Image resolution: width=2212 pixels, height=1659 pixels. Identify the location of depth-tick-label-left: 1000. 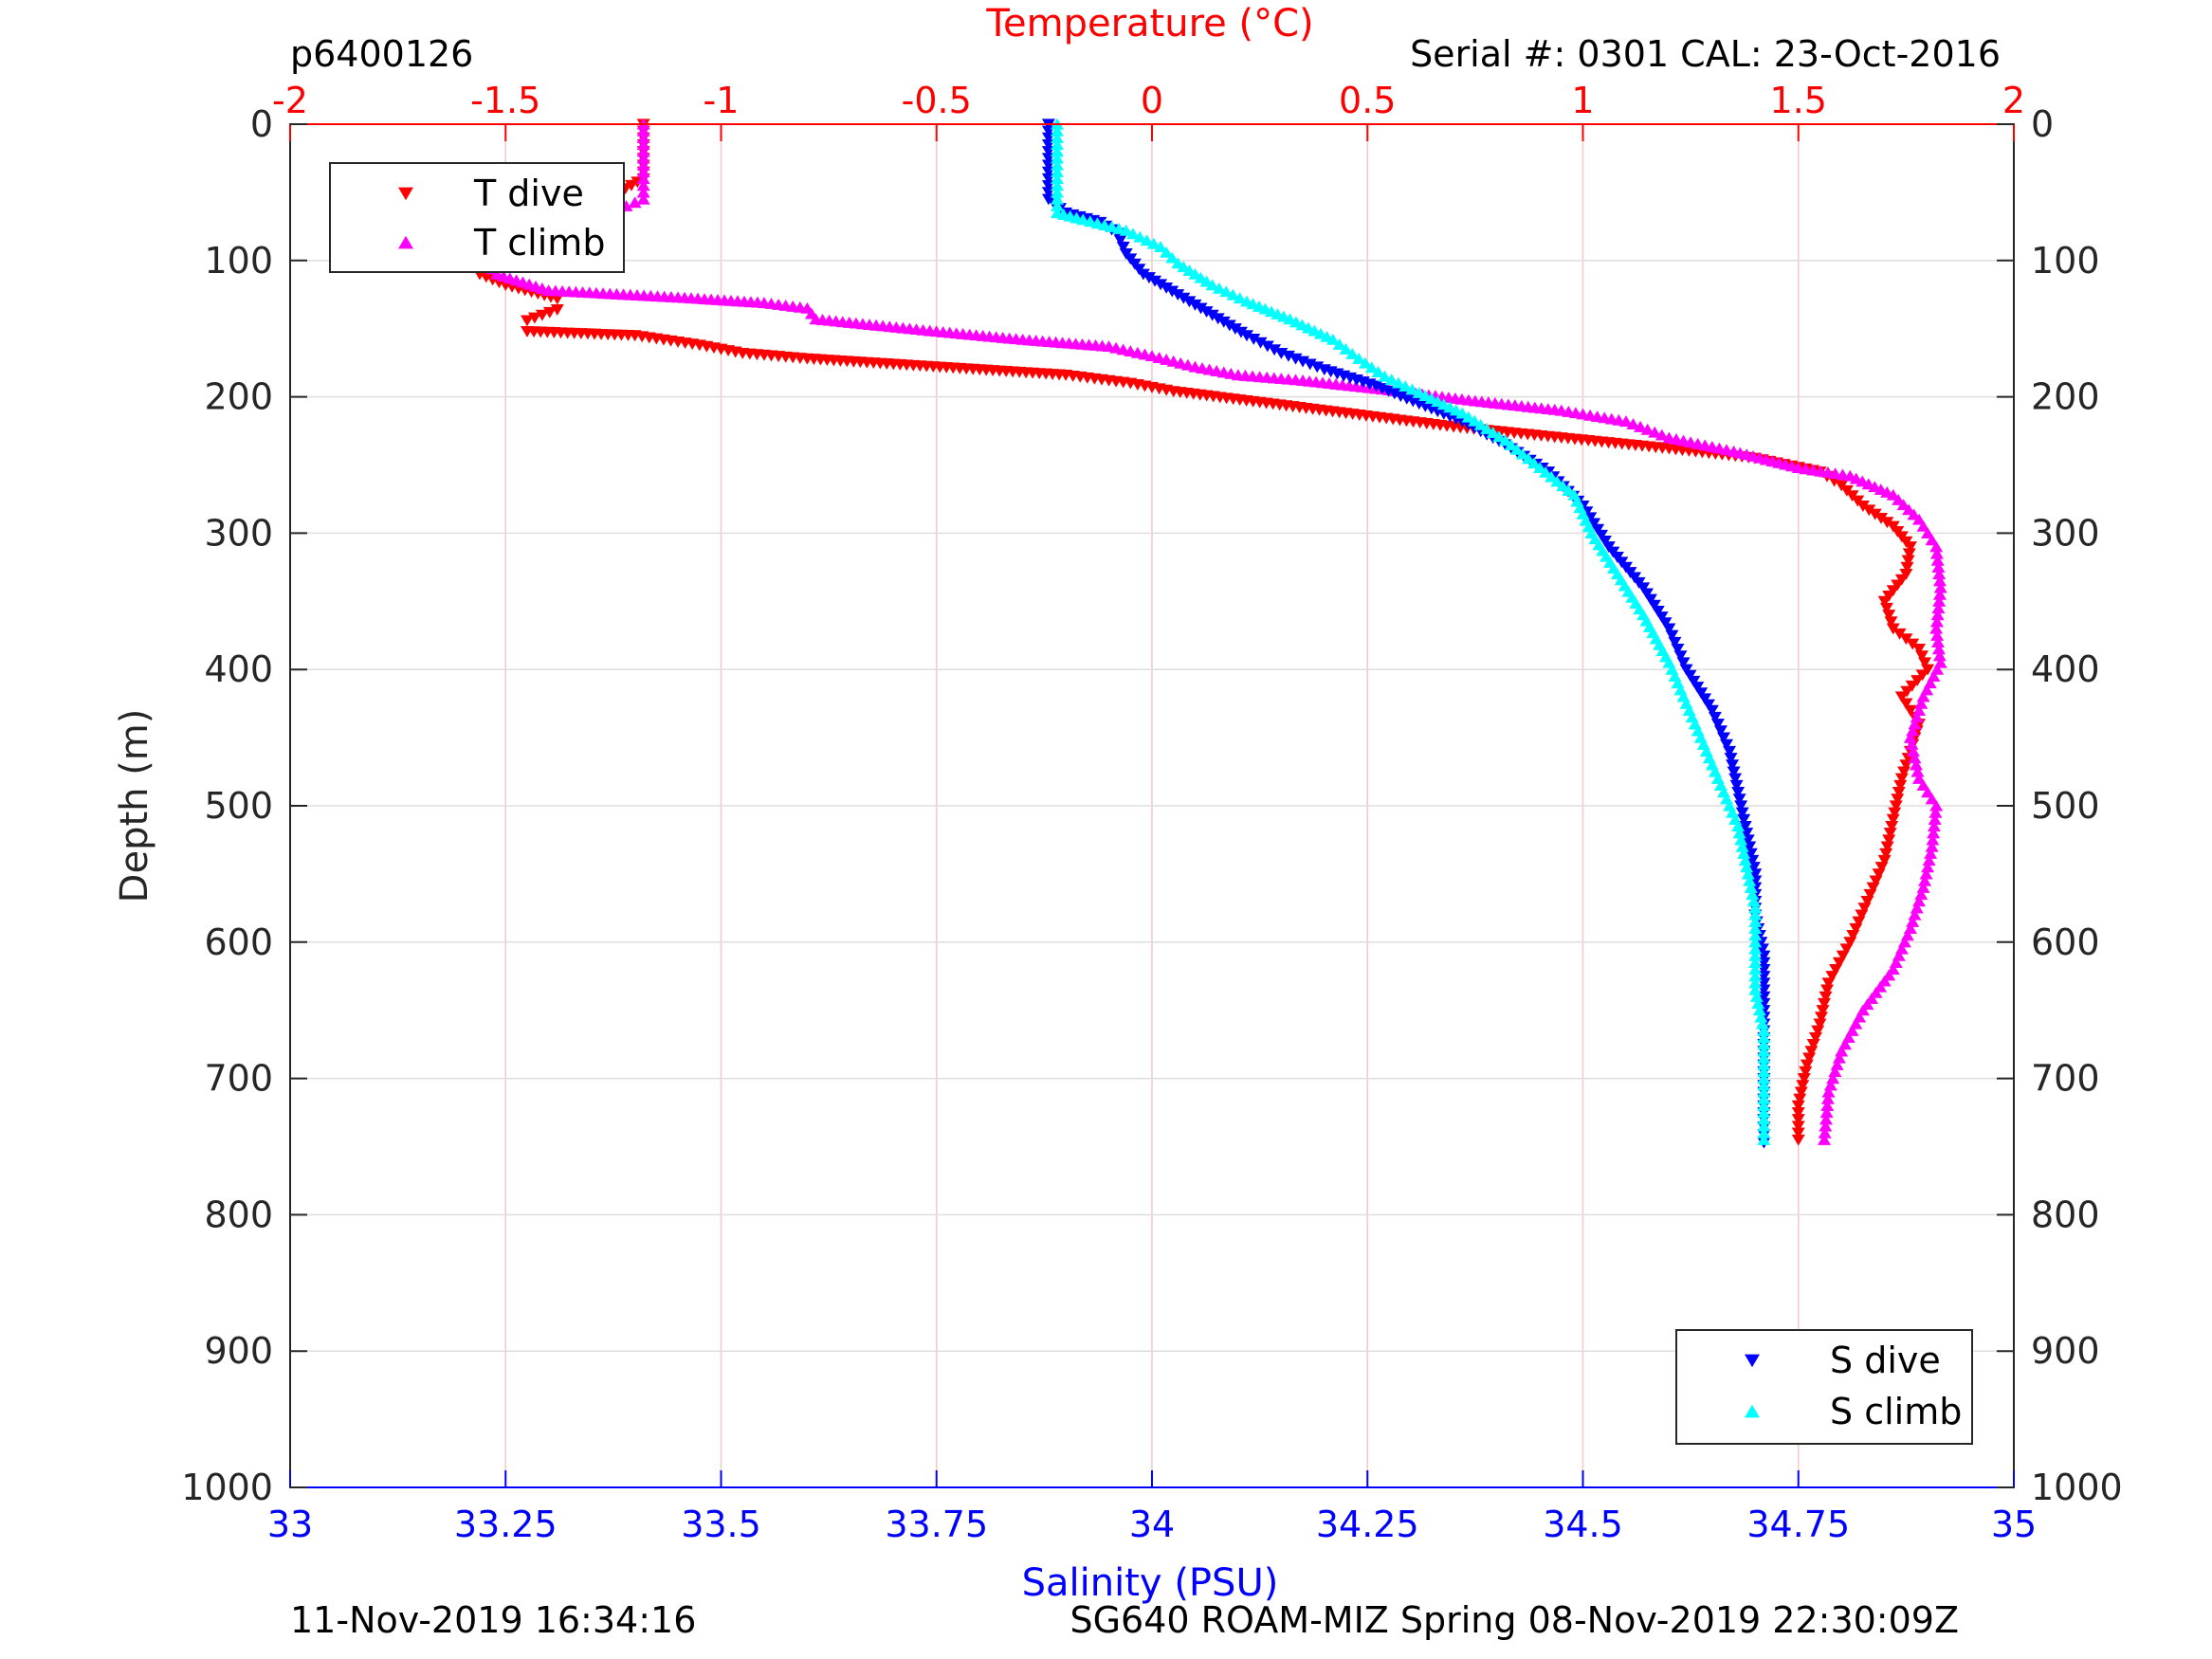
(227, 1487).